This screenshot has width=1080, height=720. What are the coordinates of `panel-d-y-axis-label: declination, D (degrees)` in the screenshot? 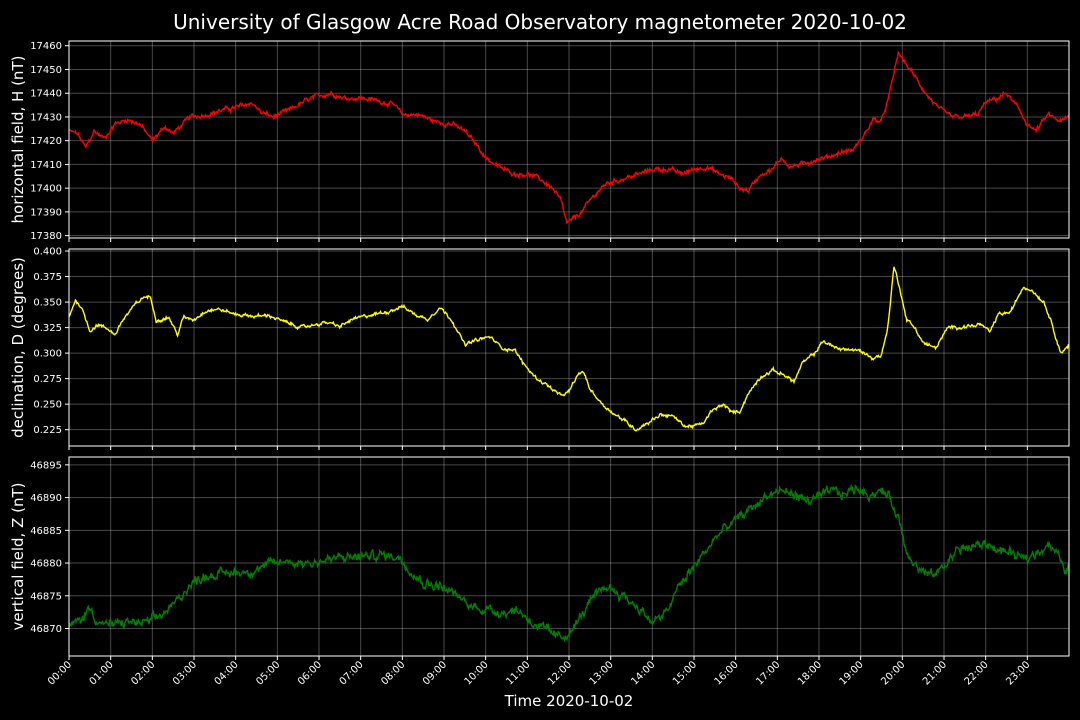 It's located at (18, 347).